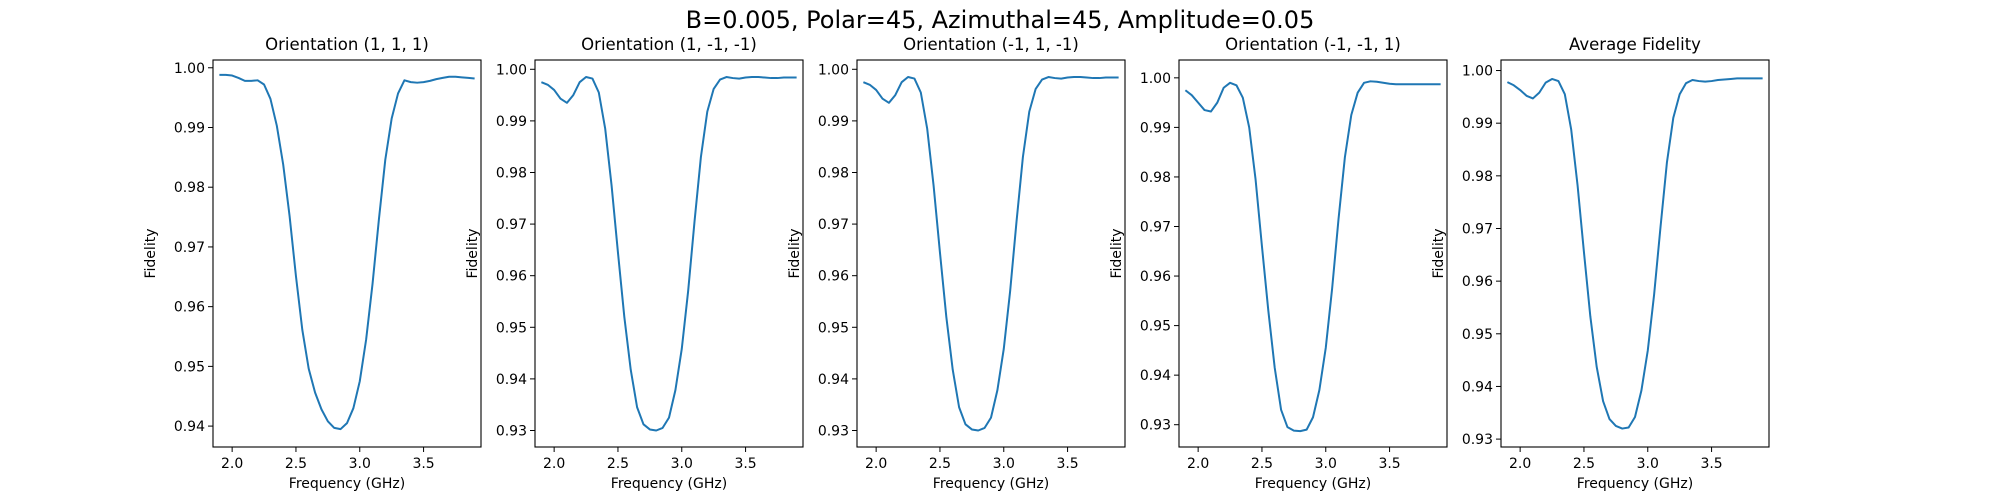 Image resolution: width=2000 pixels, height=500 pixels. What do you see at coordinates (1635, 44) in the screenshot?
I see `subplot-title: Average Fidelity` at bounding box center [1635, 44].